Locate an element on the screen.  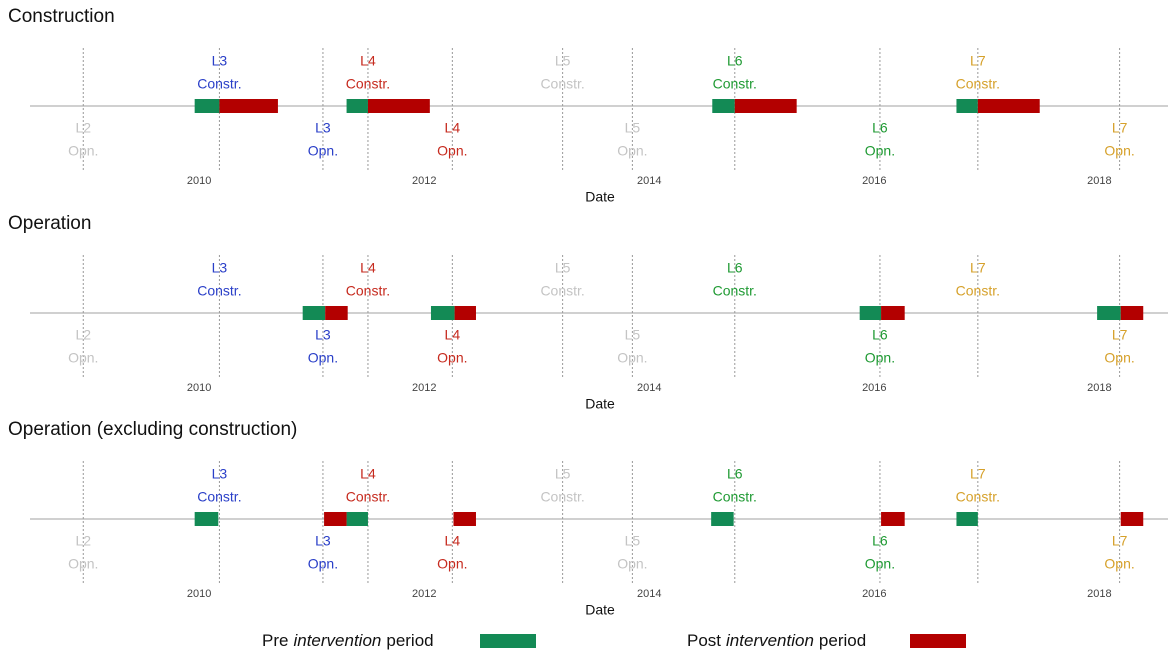
panel-title: Construction is located at coordinates (61, 16).